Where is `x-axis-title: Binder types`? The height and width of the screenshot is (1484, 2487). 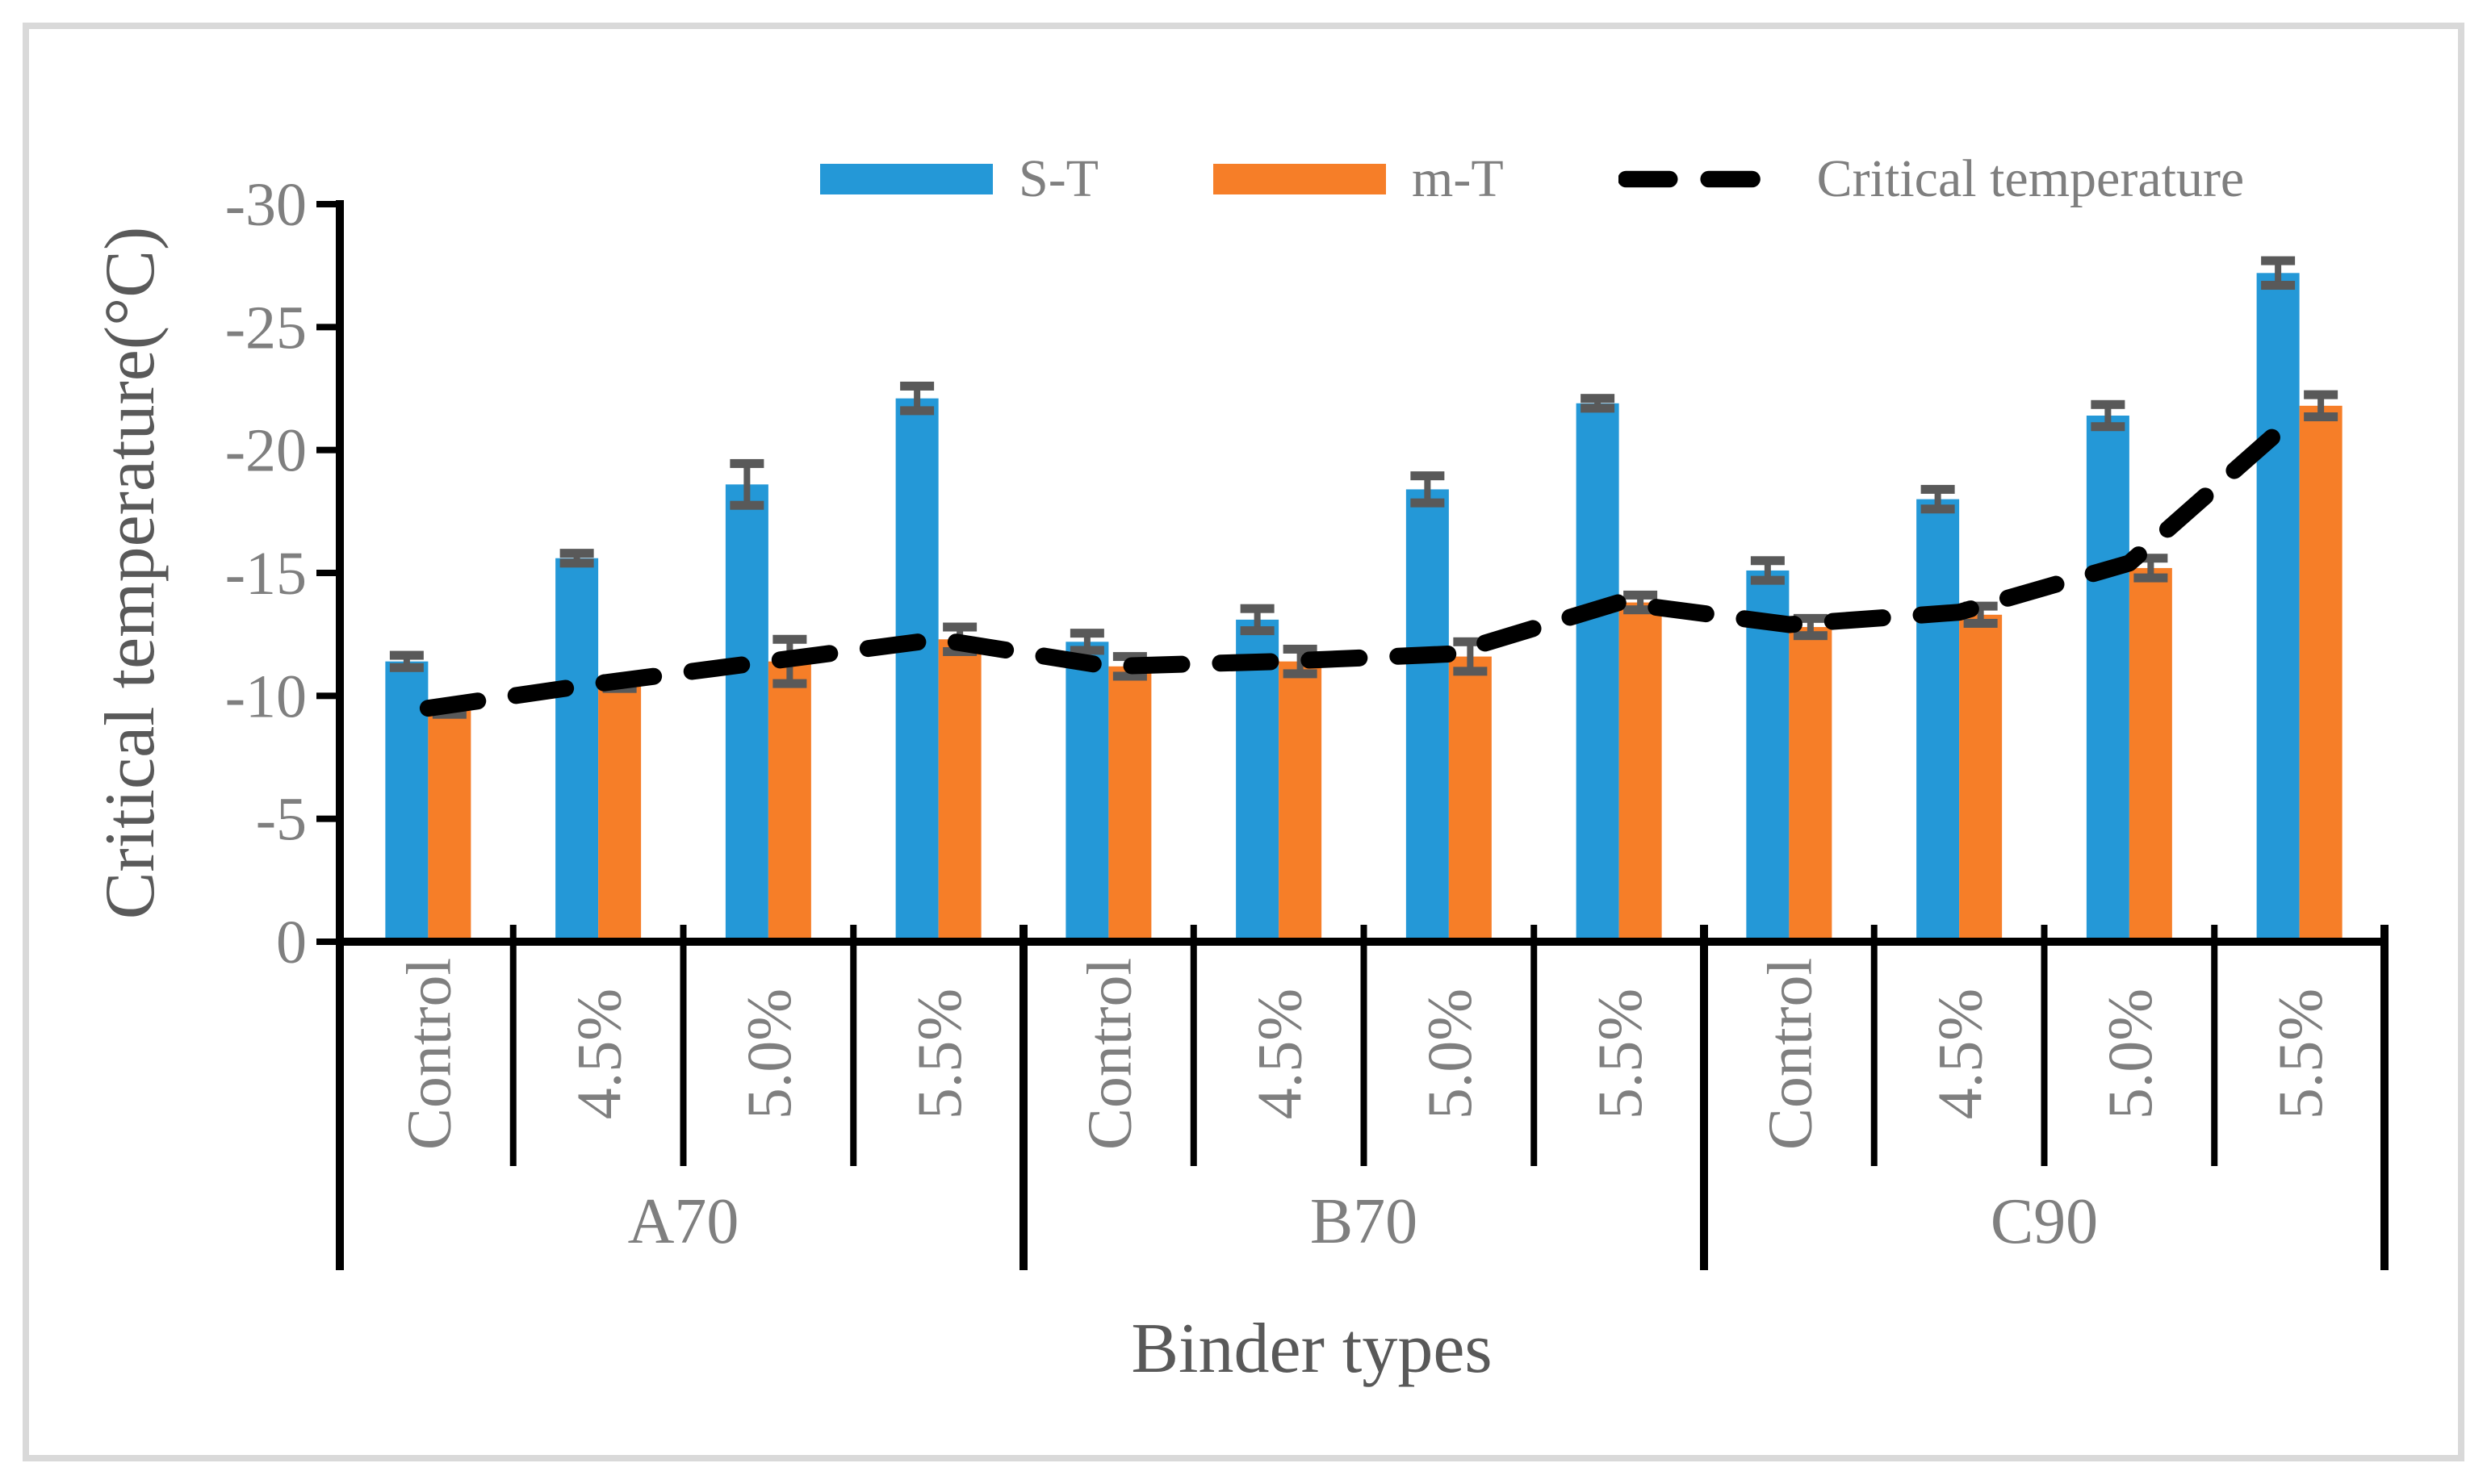 x-axis-title: Binder types is located at coordinates (1312, 1349).